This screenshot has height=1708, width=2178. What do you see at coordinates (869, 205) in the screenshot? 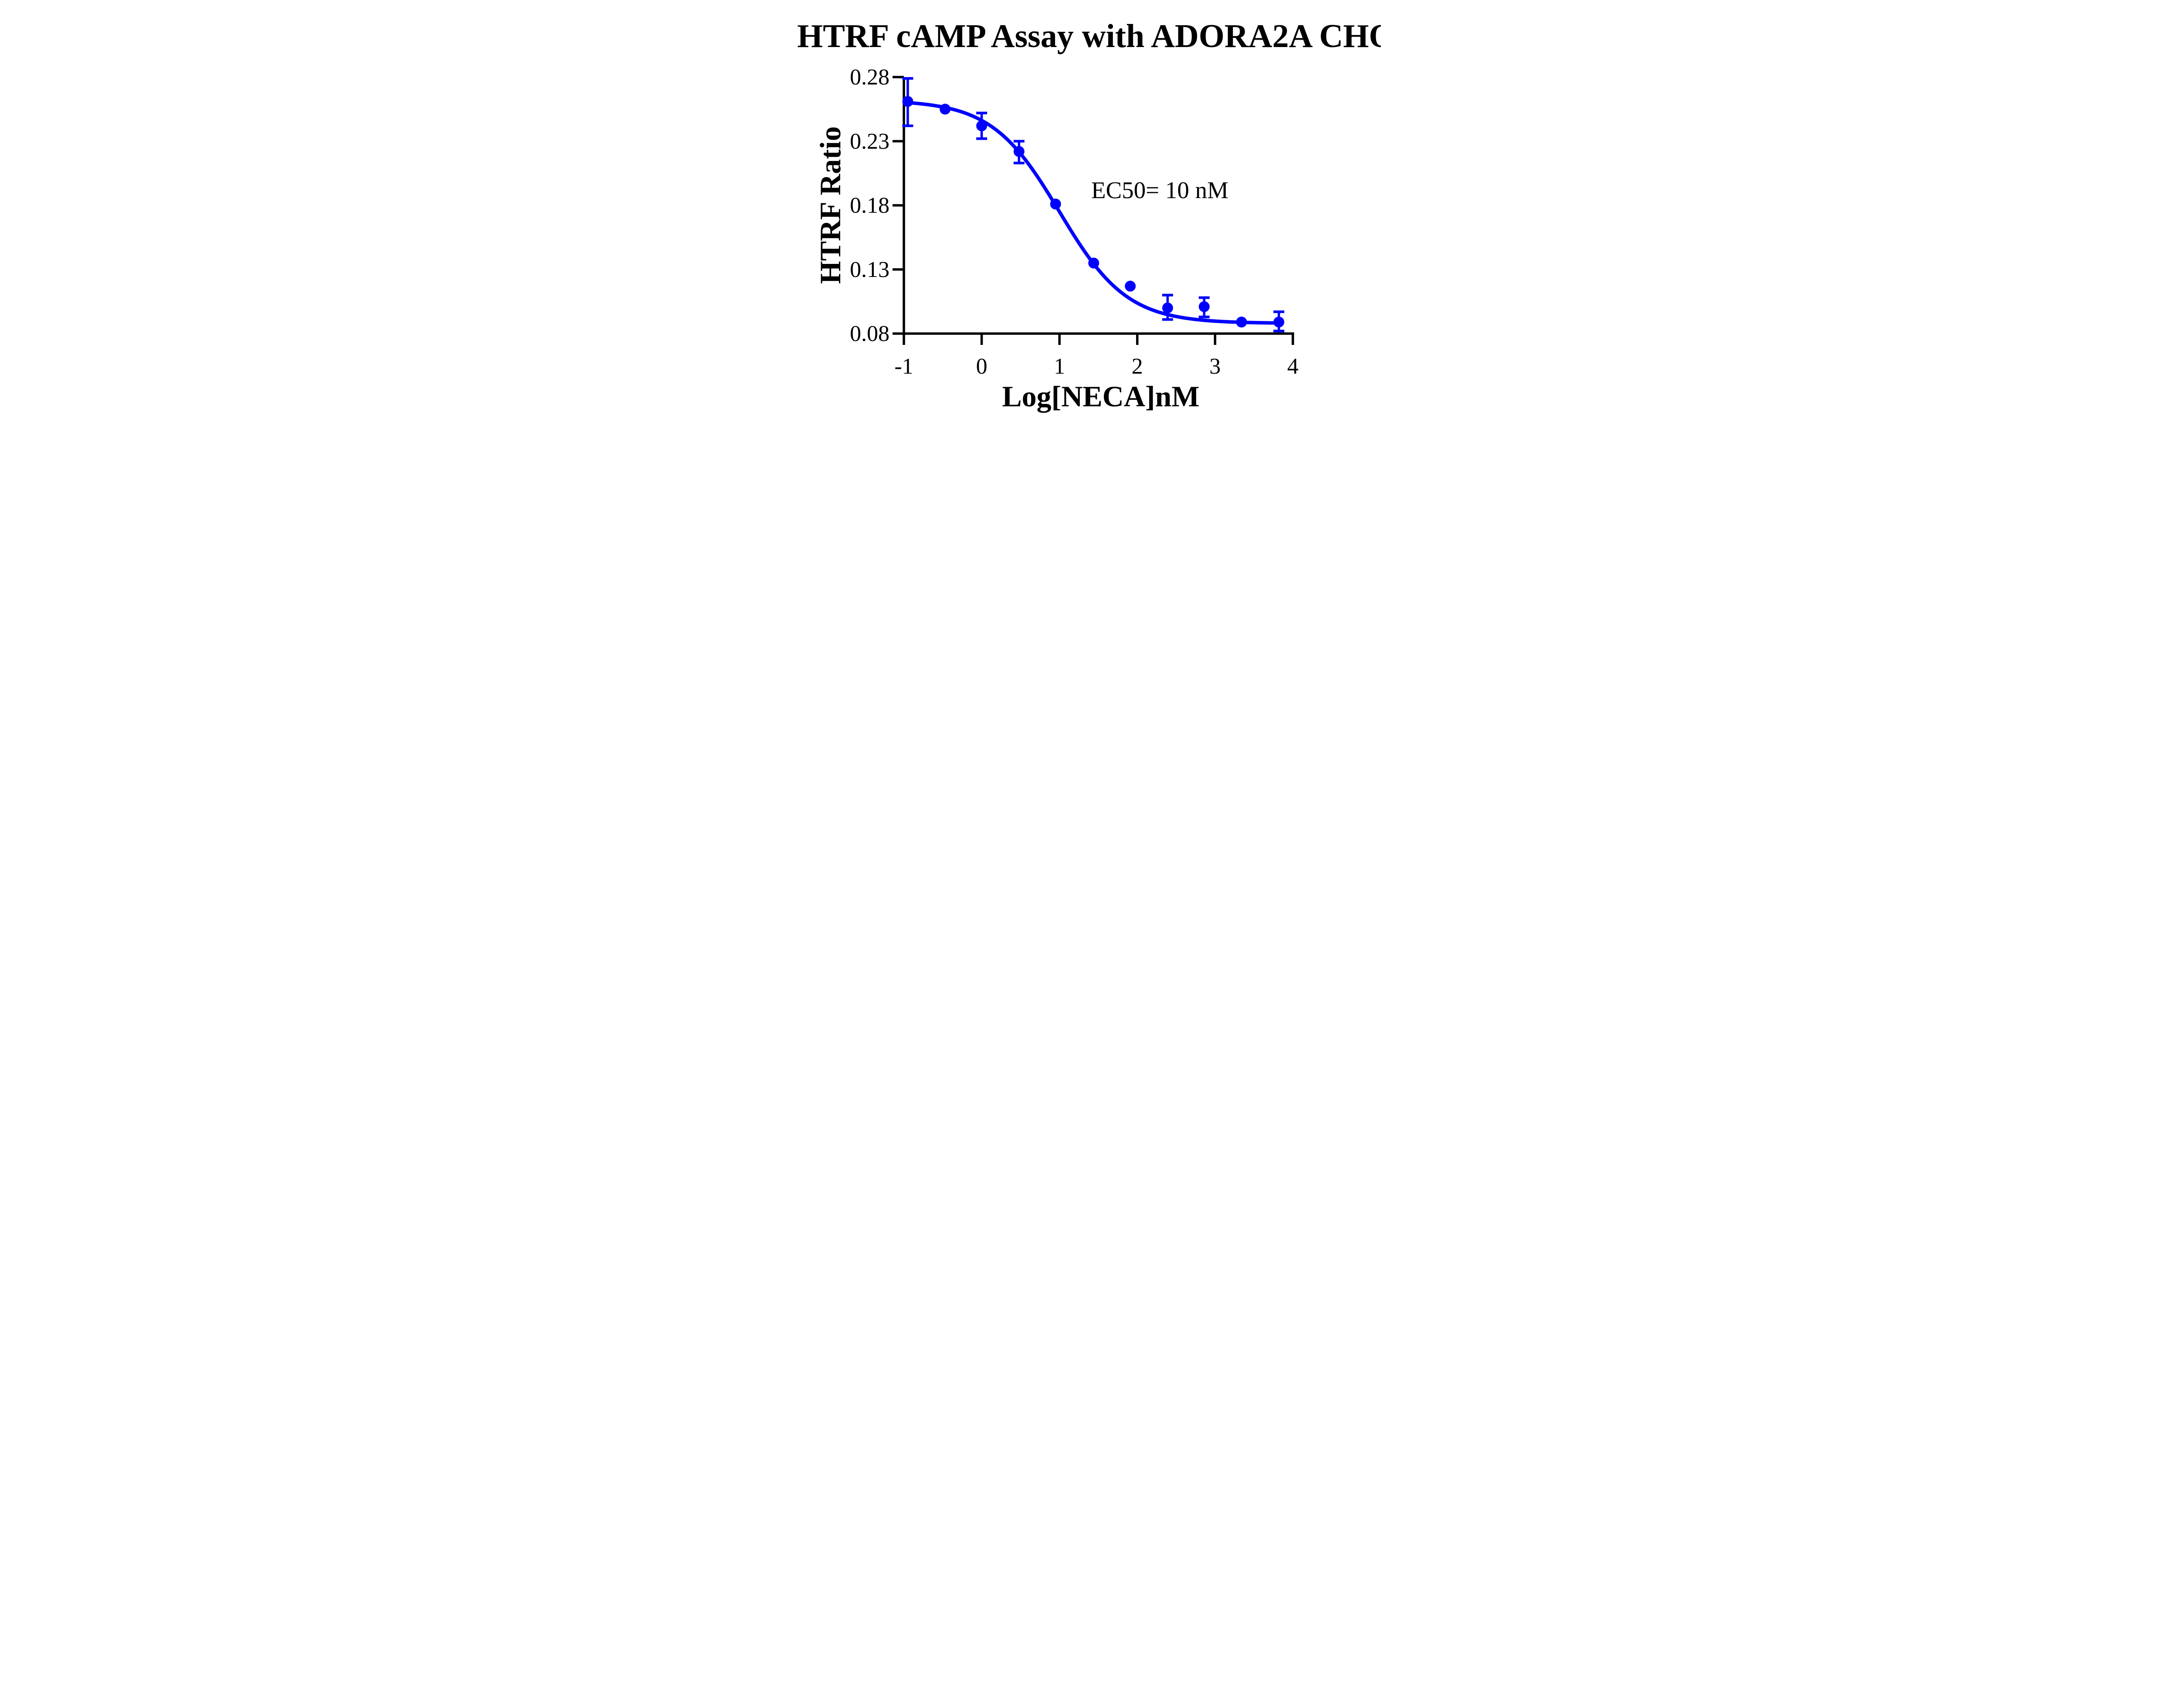
I see `y-tick-label: 0.18` at bounding box center [869, 205].